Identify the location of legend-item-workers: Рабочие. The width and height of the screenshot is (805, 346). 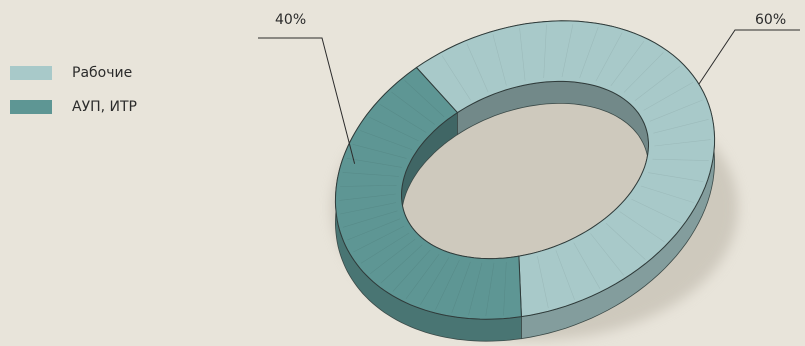
(73, 73).